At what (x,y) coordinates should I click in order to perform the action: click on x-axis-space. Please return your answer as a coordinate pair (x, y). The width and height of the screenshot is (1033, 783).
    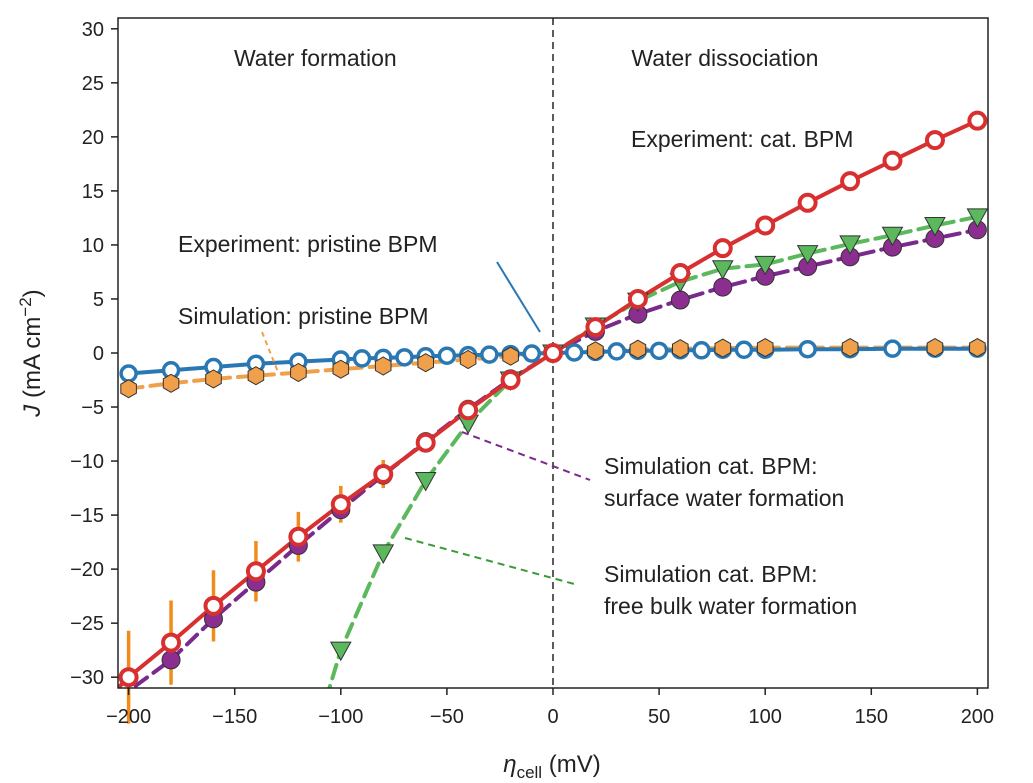
    Looking at the image, I should click on (545, 764).